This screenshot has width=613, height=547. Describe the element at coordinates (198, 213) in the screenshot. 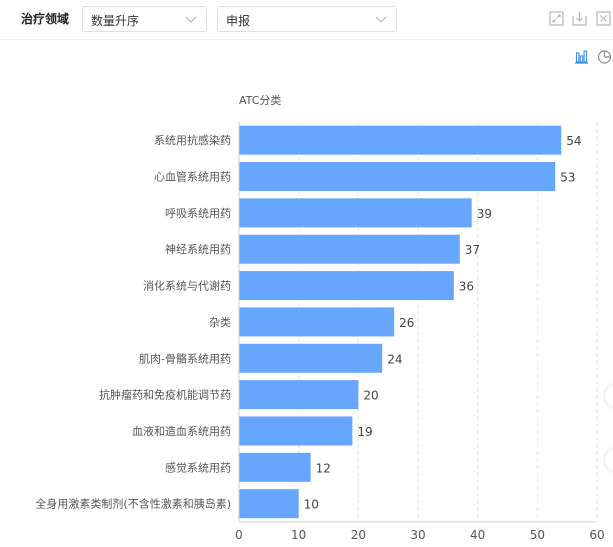

I see `category-label: 呼吸系统用药` at that location.